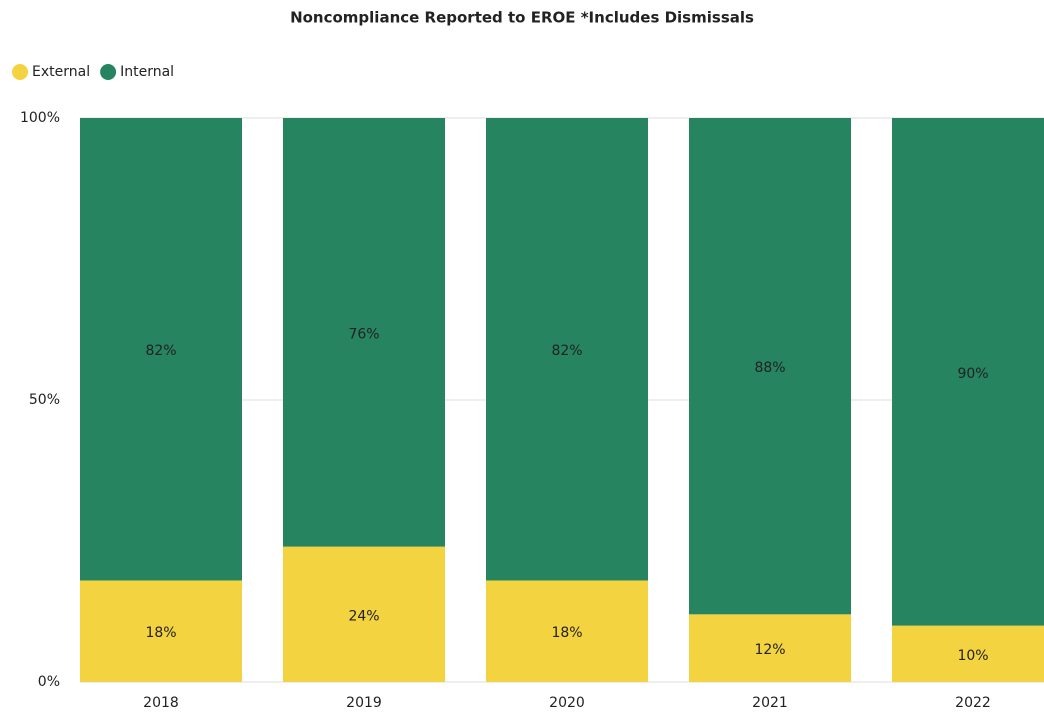 This screenshot has height=719, width=1044. I want to click on legend-label: External, so click(61, 72).